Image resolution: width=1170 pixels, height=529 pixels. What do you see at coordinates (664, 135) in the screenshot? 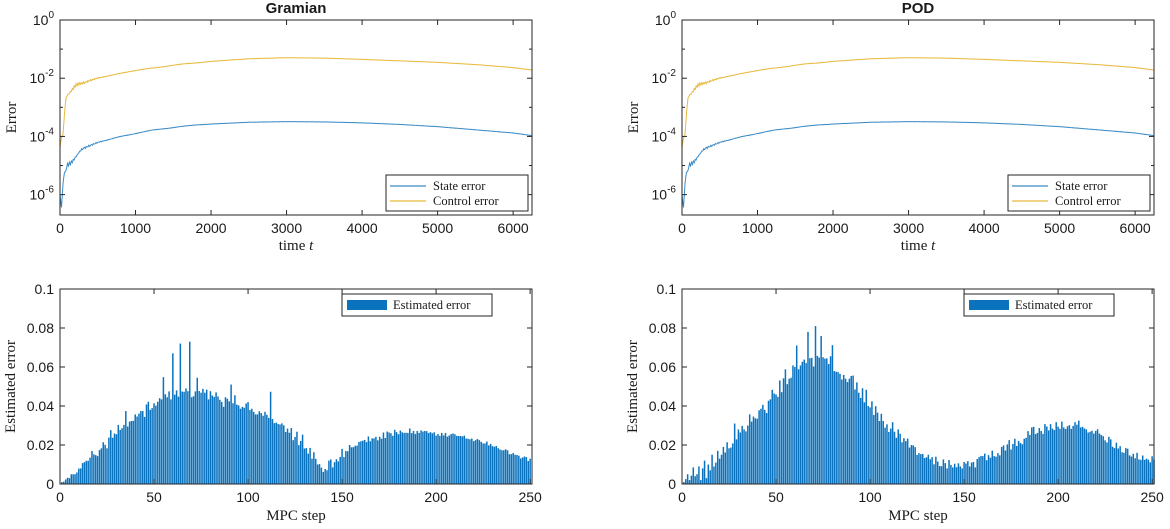
I see `y-tick-label: 10⁻⁴` at bounding box center [664, 135].